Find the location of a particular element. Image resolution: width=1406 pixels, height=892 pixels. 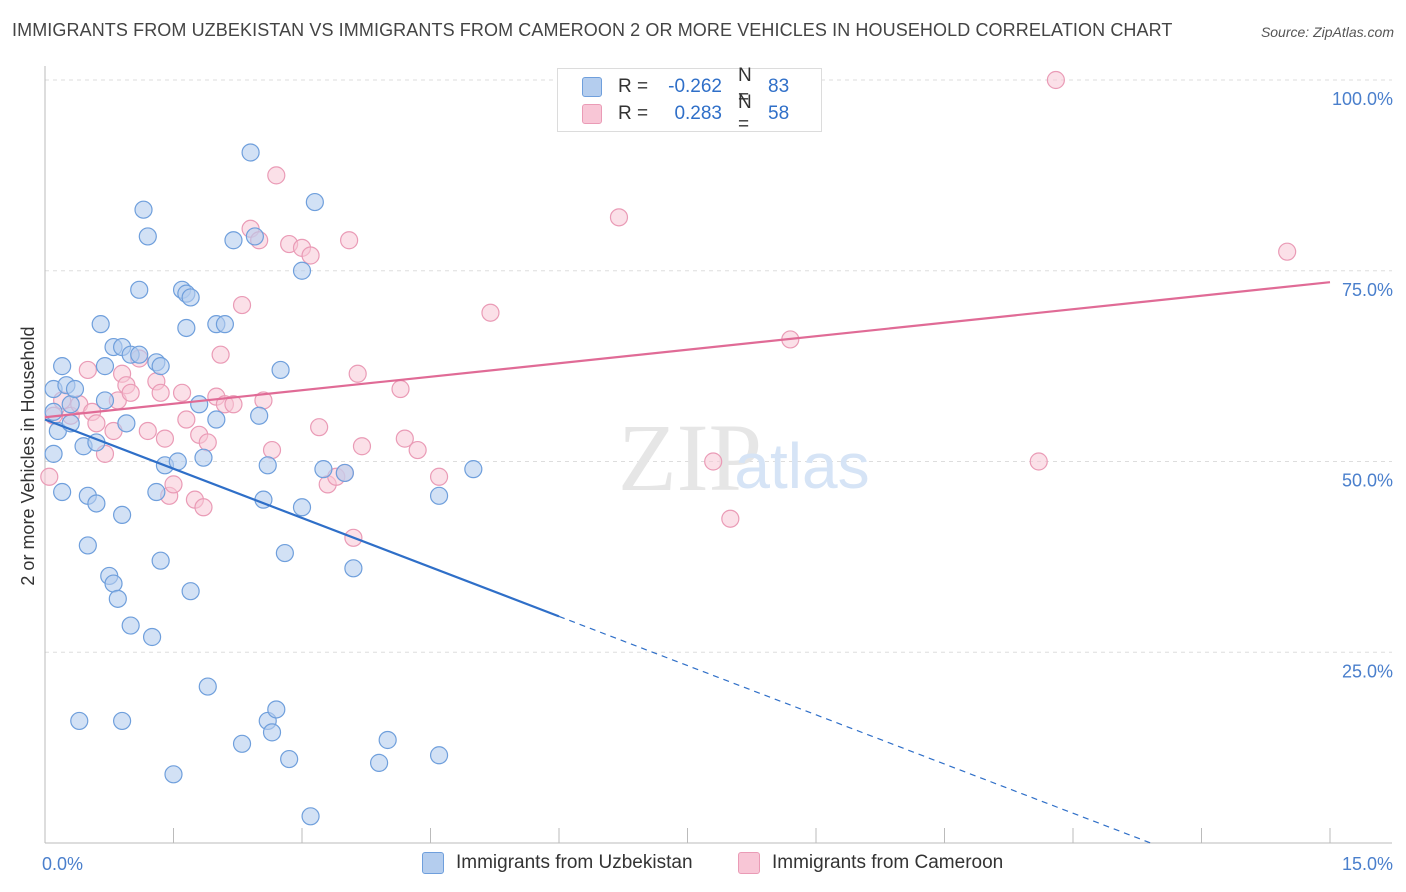

trendline-cameroon is located at coordinates (687, 350).